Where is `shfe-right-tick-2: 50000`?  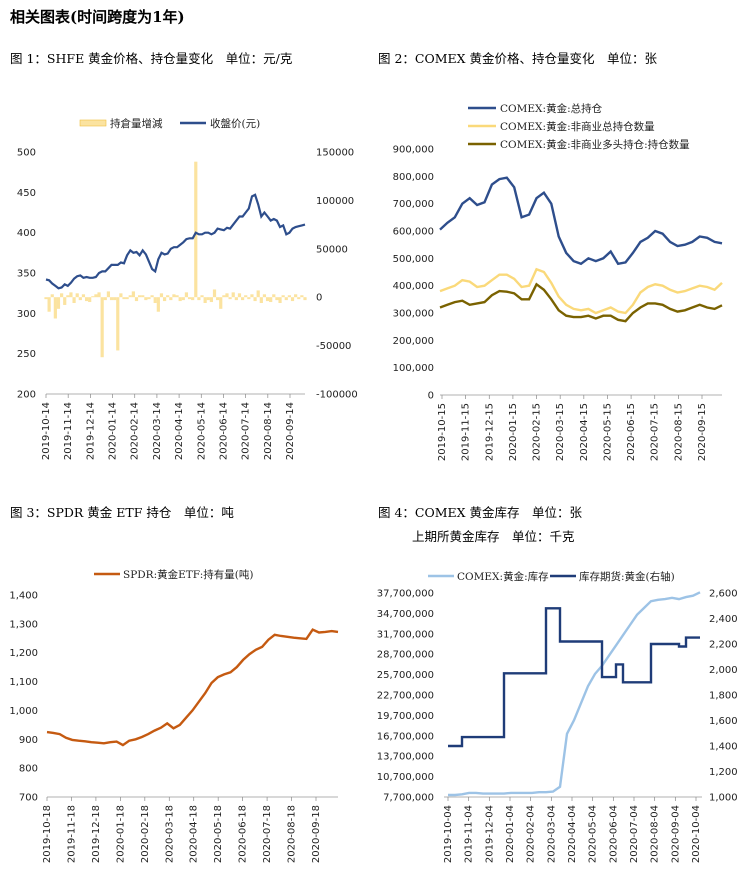
shfe-right-tick-2: 50000 is located at coordinates (332, 249).